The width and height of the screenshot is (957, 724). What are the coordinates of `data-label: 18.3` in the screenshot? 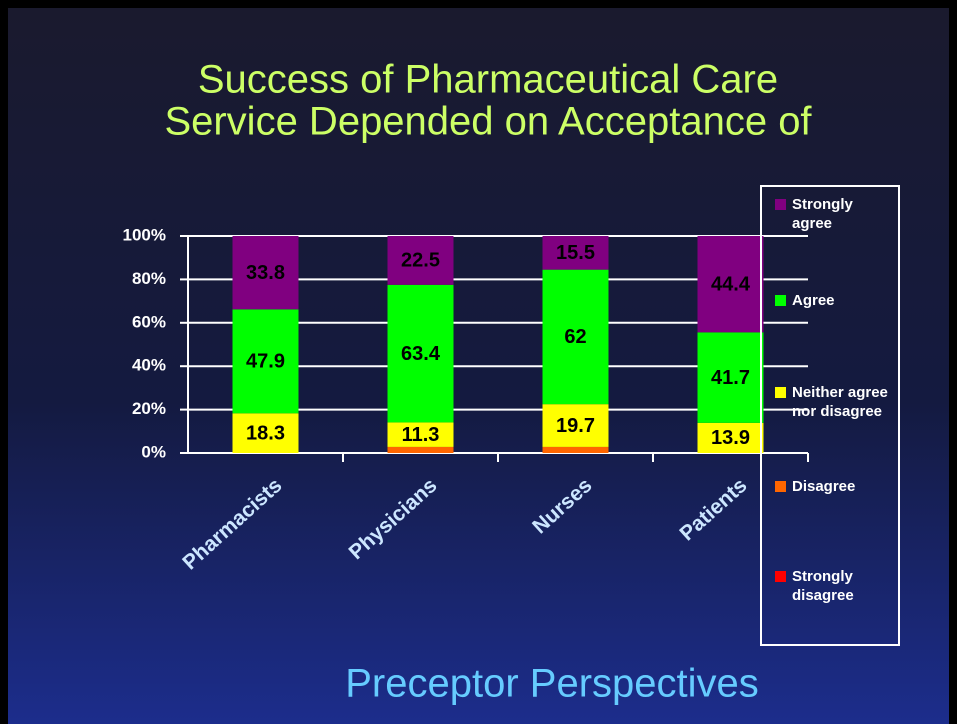 It's located at (265, 433).